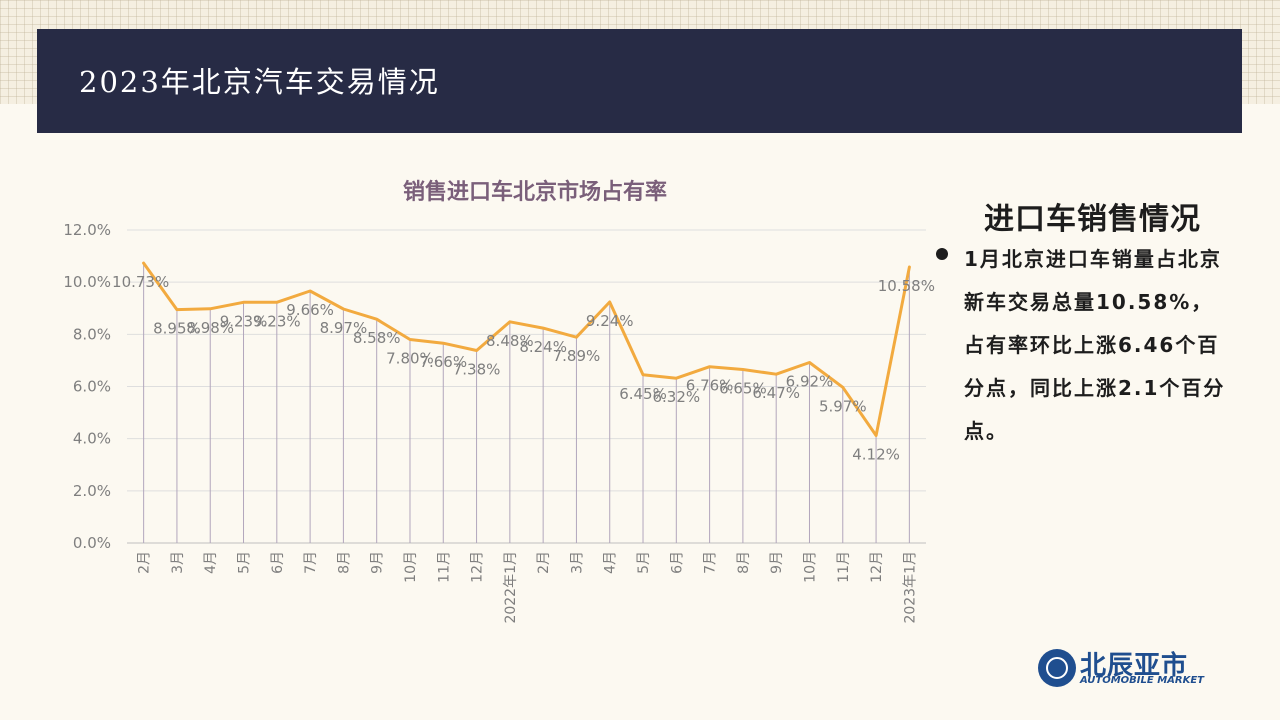  What do you see at coordinates (577, 356) in the screenshot?
I see `data-label: 7.89%` at bounding box center [577, 356].